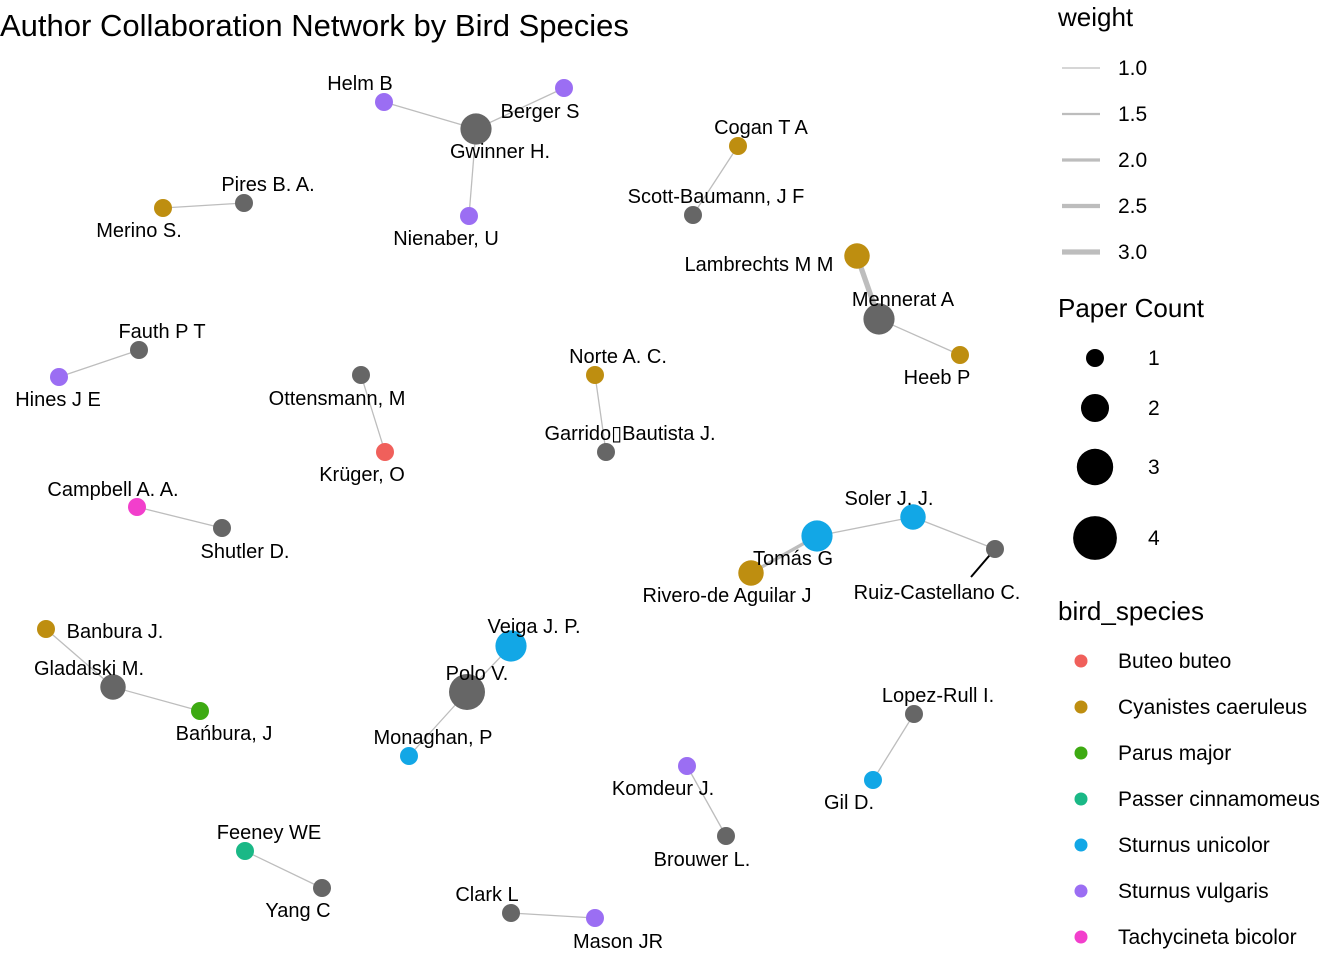 The image size is (1344, 960). What do you see at coordinates (511, 646) in the screenshot?
I see `node-veiga-j-p` at bounding box center [511, 646].